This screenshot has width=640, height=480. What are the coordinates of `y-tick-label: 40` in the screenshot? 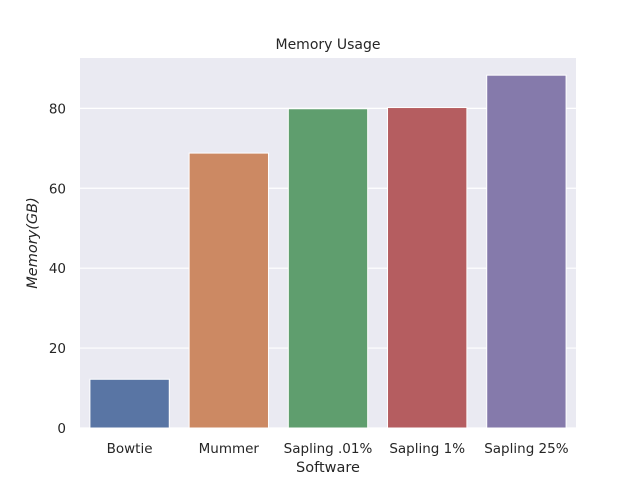 It's located at (57, 269).